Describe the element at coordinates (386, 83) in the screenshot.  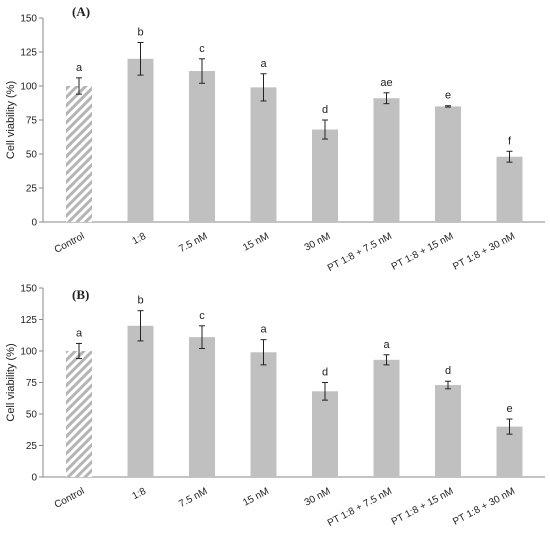
I see `significance-label: ae` at that location.